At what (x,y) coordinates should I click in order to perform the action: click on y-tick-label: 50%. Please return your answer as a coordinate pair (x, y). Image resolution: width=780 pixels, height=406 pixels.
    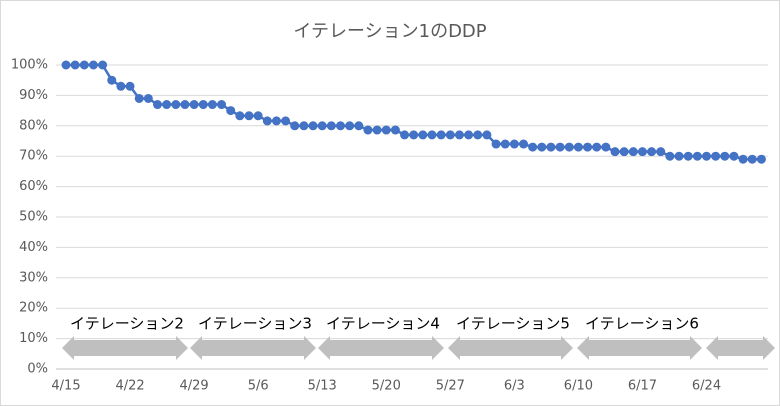
    Looking at the image, I should click on (33, 217).